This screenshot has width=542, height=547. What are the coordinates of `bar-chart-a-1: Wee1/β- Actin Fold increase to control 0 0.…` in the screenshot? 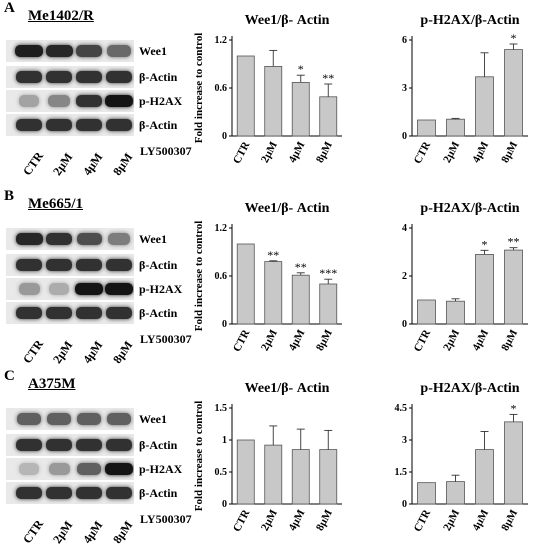 It's located at (267, 89).